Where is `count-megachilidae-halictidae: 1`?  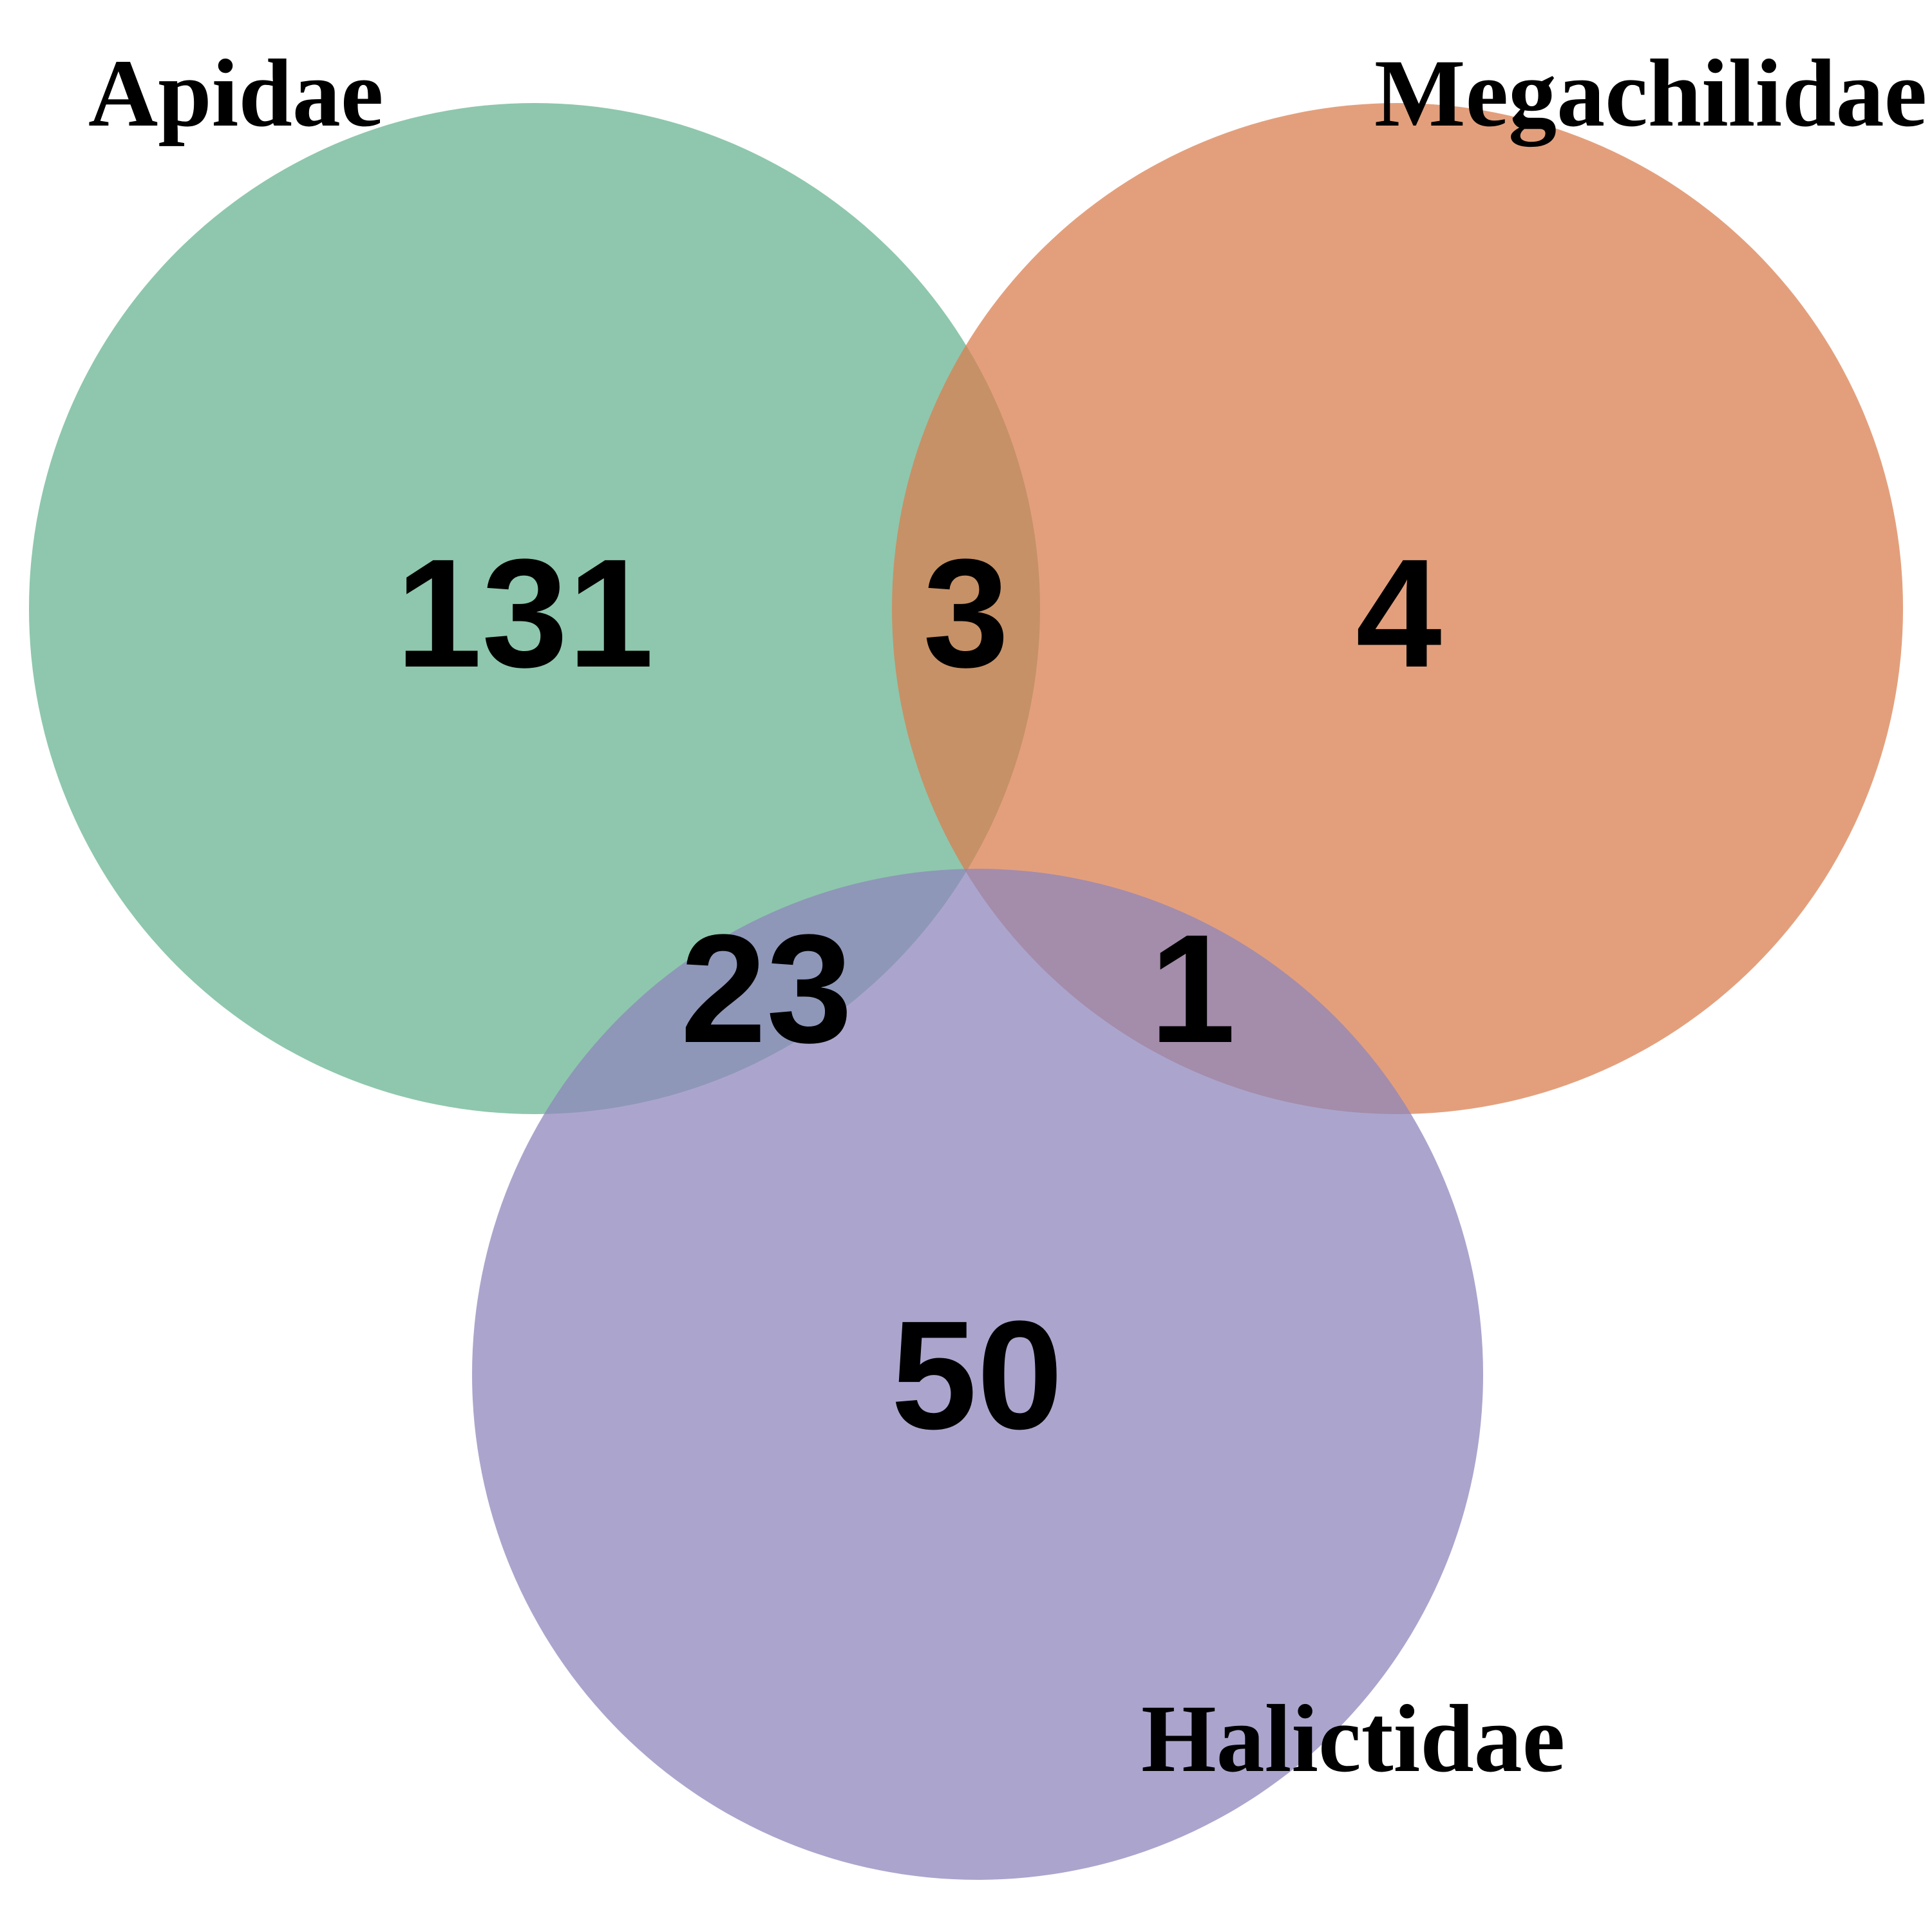
count-megachilidae-halictidae: 1 is located at coordinates (1192, 988).